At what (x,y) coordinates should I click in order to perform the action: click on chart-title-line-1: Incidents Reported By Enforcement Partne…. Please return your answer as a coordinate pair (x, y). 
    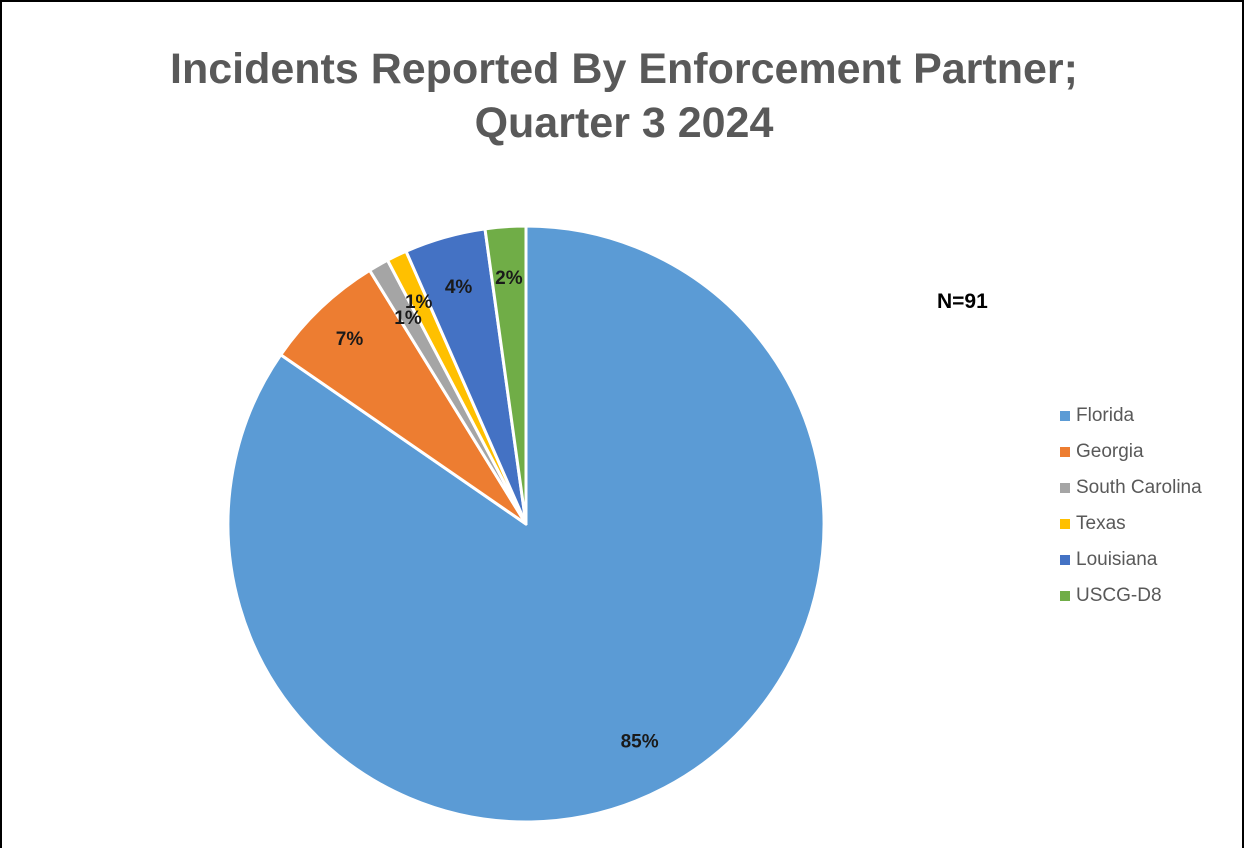
    Looking at the image, I should click on (624, 69).